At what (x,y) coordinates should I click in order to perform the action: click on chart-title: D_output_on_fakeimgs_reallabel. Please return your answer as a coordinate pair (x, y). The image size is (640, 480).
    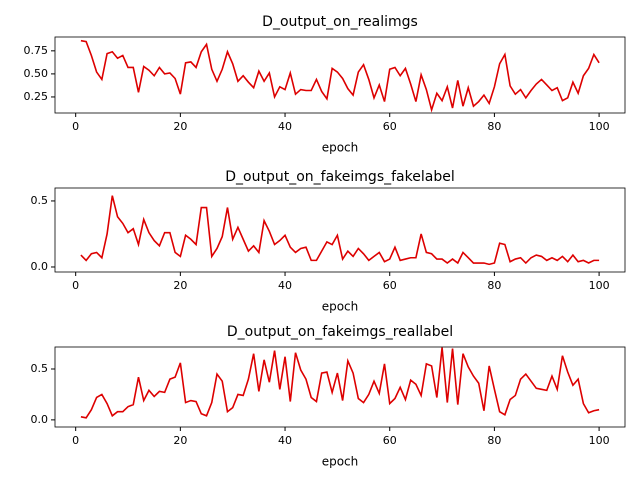
    Looking at the image, I should click on (340, 332).